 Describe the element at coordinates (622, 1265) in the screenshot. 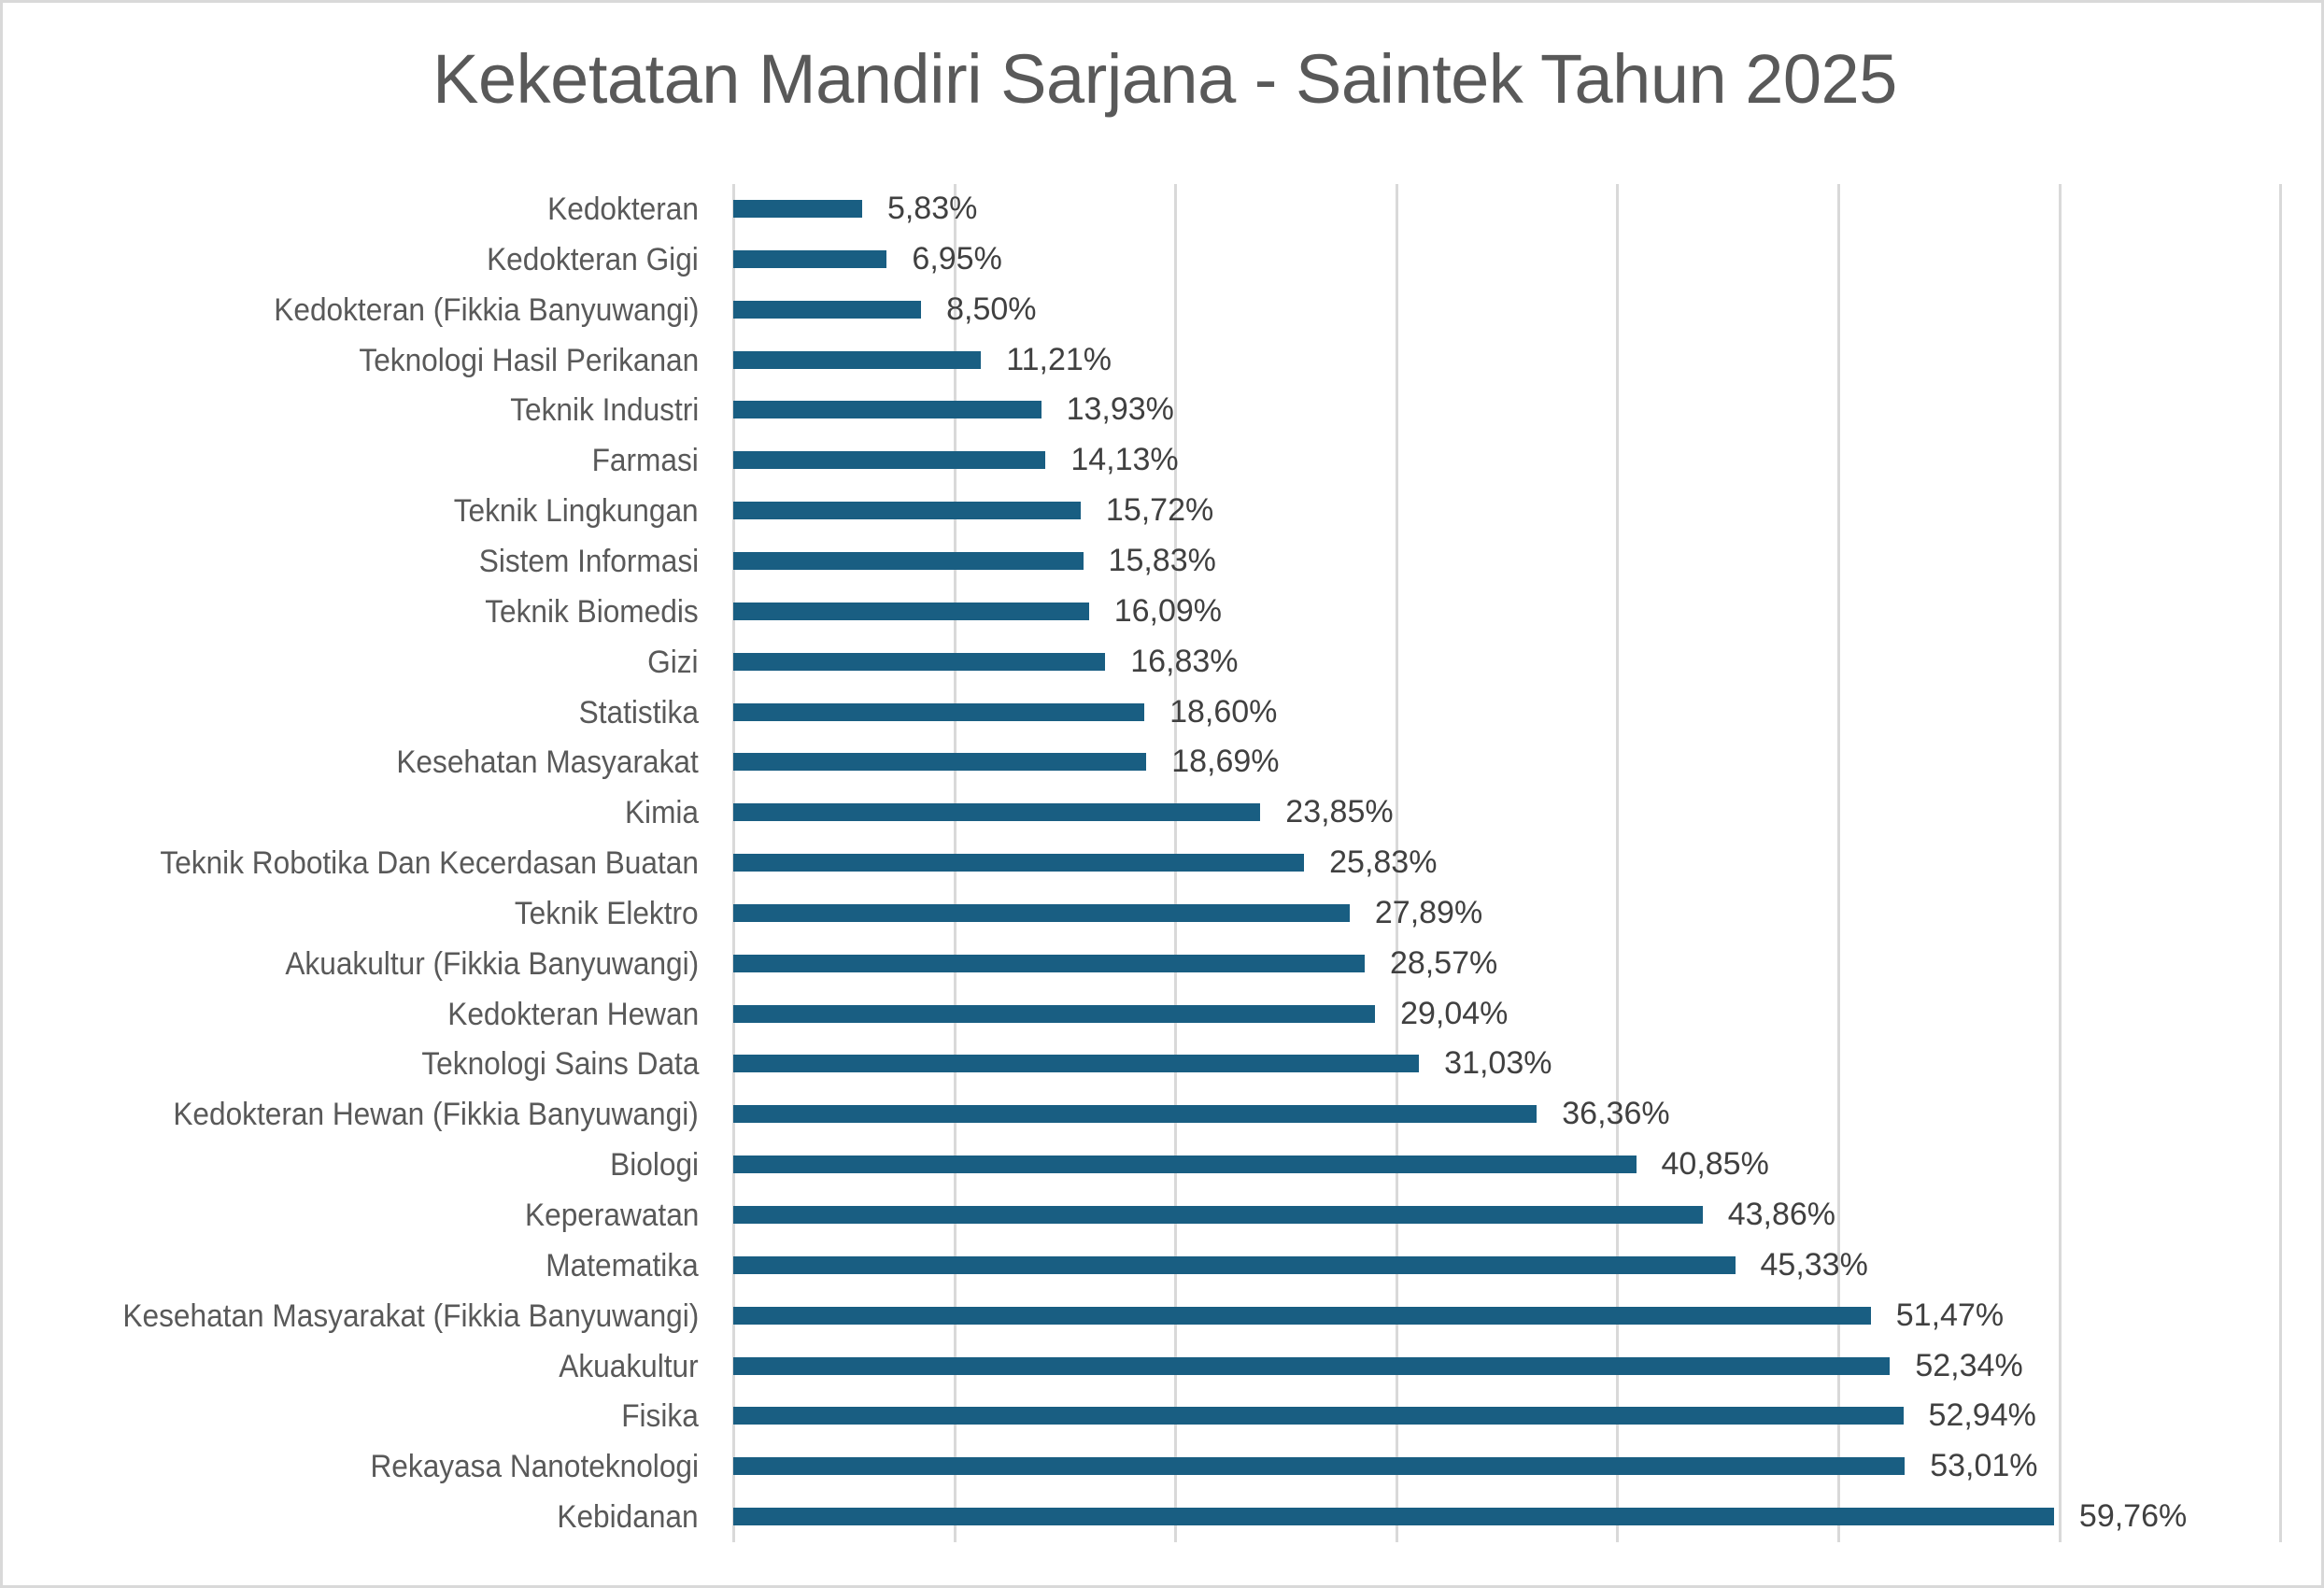

I see `category-label: Matematika` at that location.